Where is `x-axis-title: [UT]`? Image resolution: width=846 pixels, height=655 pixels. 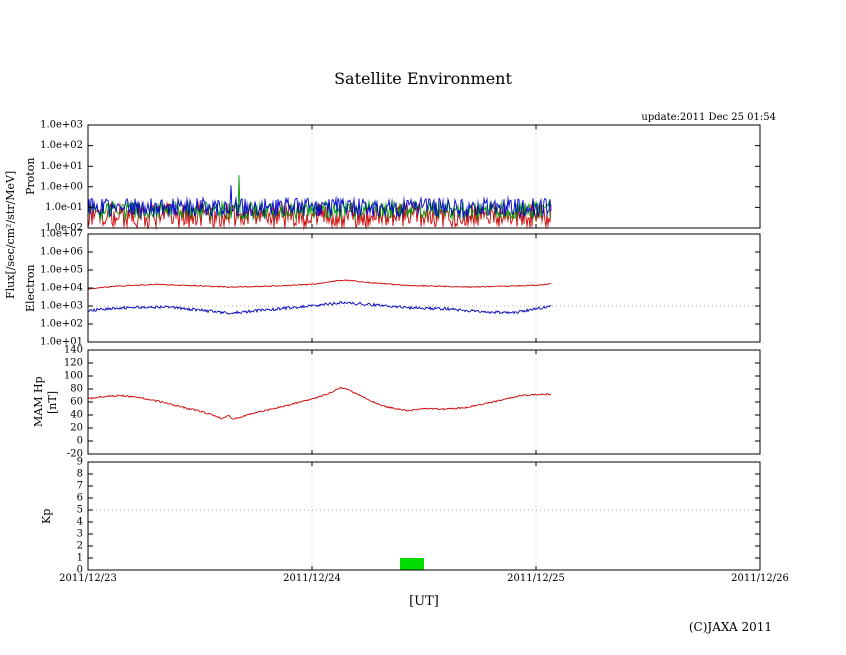 x-axis-title: [UT] is located at coordinates (424, 601).